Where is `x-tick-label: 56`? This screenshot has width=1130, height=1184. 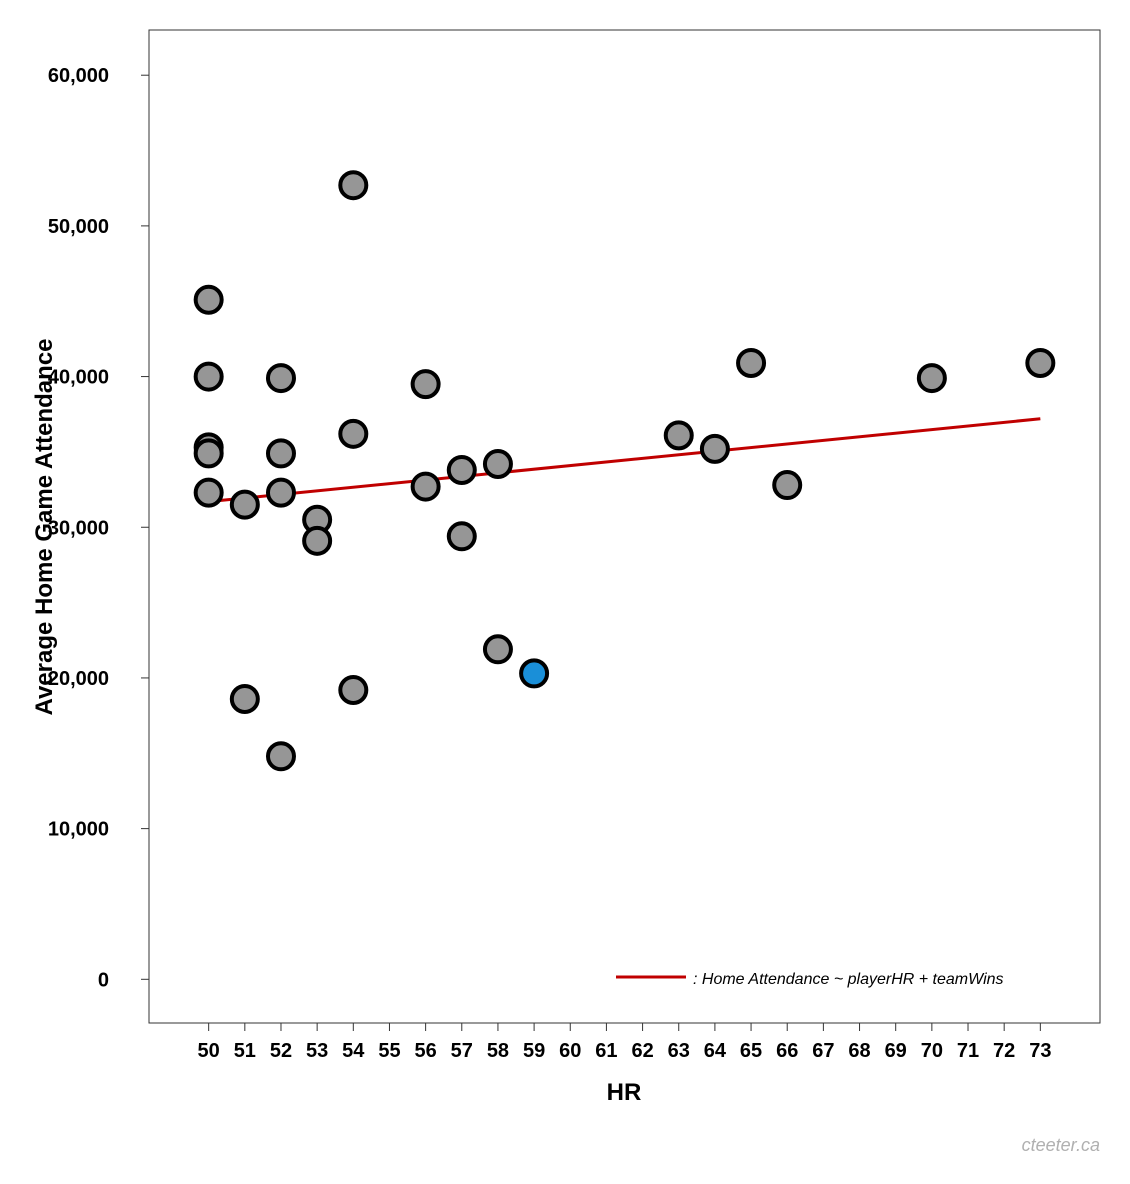 x-tick-label: 56 is located at coordinates (425, 1051).